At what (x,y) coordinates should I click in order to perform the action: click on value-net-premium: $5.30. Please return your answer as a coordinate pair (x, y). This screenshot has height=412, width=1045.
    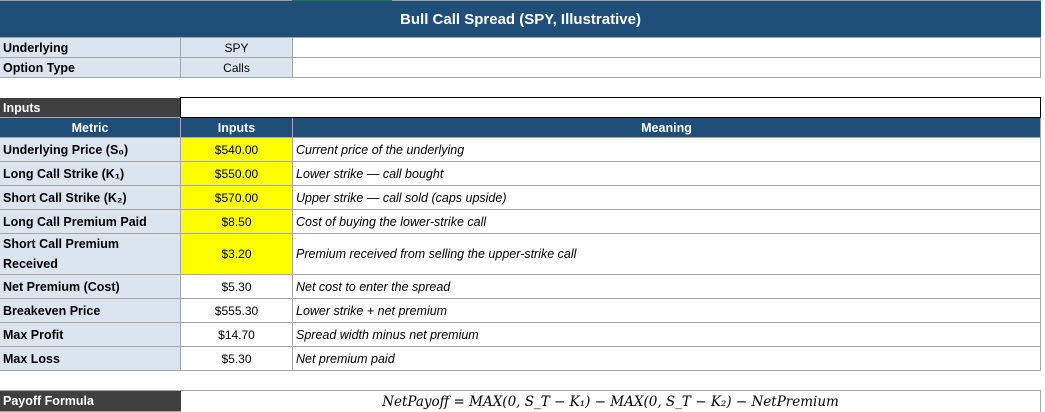
    Looking at the image, I should click on (237, 287).